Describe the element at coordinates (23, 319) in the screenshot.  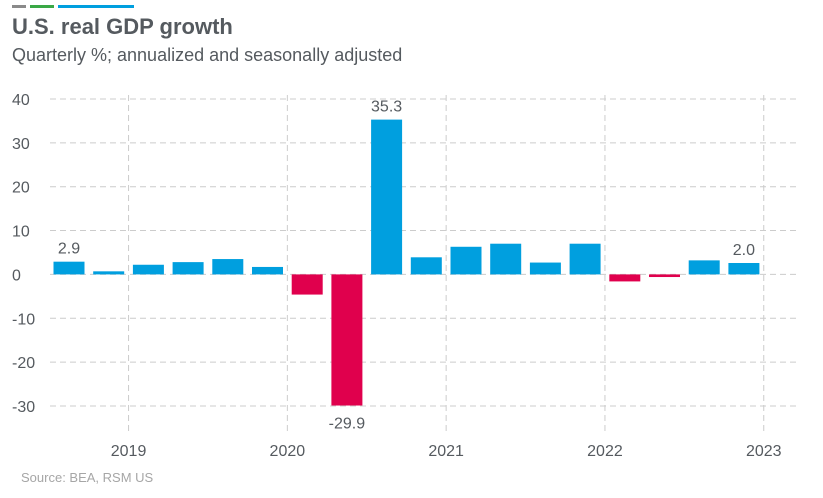
I see `y-tick-label: -10` at that location.